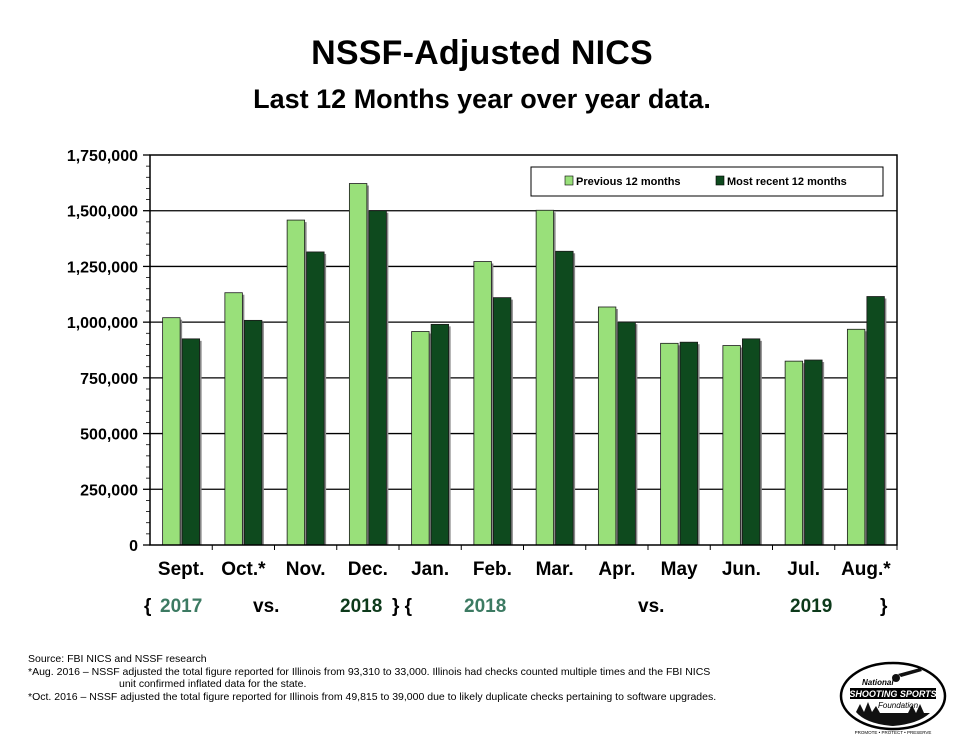  Describe the element at coordinates (485, 606) in the screenshot. I see `year-2018-start: 2018` at that location.